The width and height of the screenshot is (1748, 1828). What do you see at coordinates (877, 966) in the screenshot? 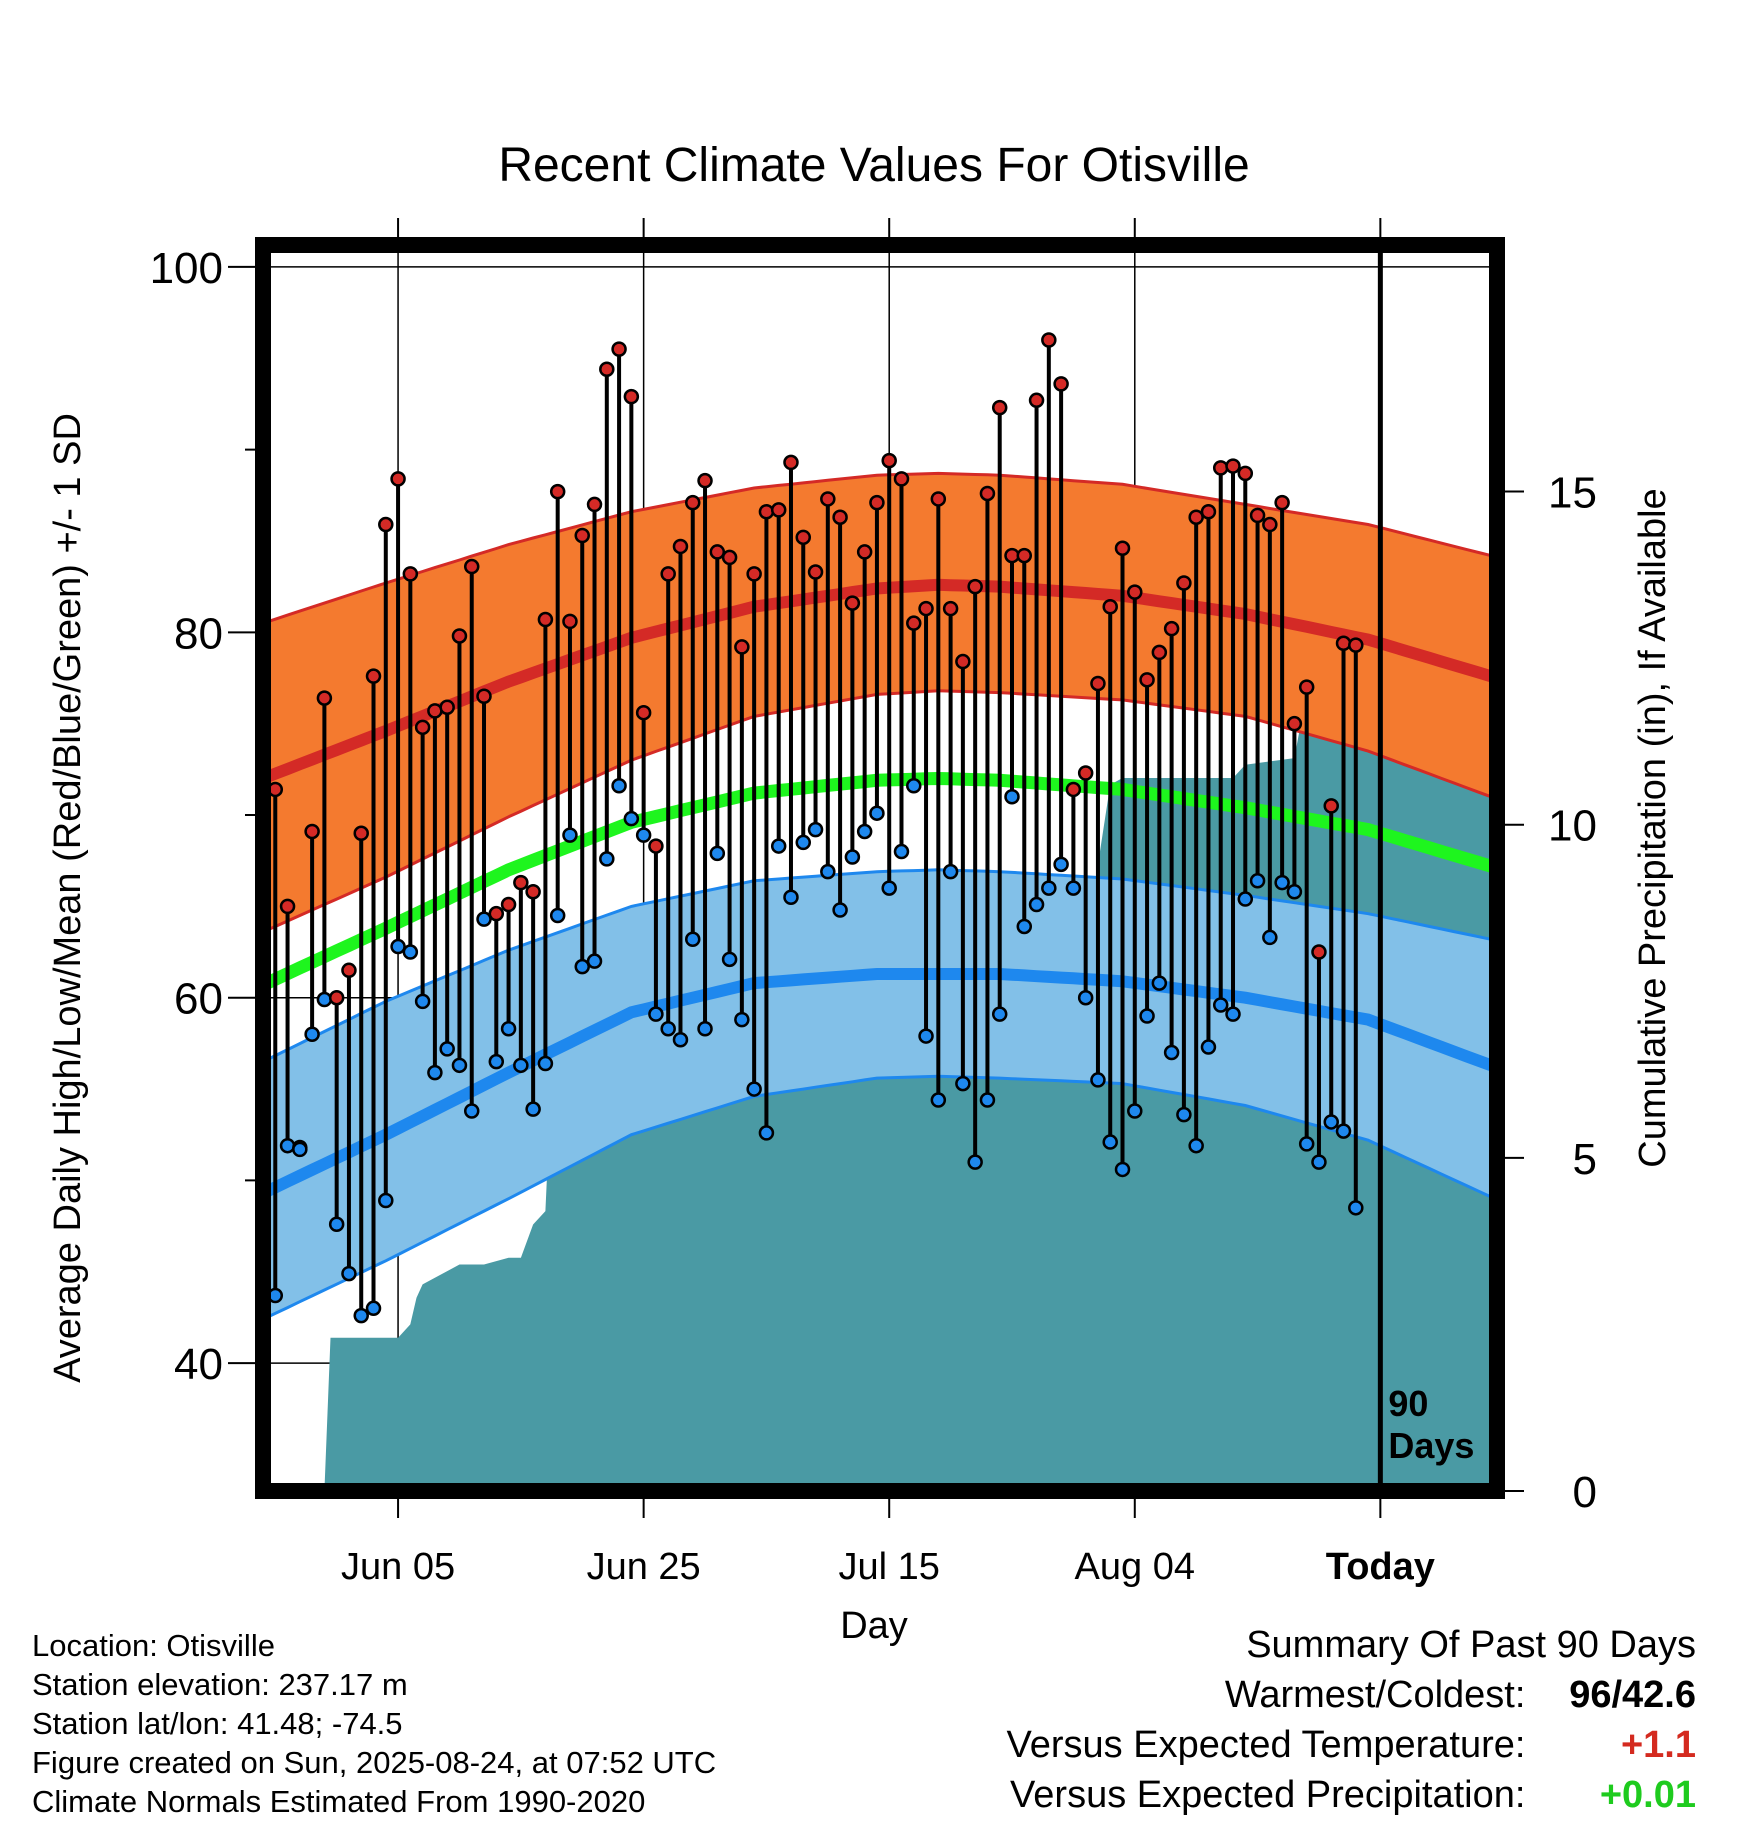
I see `low-upper-edge` at bounding box center [877, 966].